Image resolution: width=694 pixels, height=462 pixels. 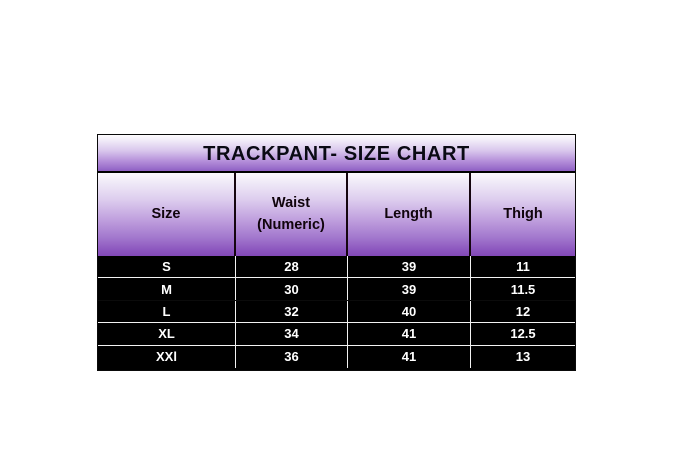 What do you see at coordinates (523, 357) in the screenshot?
I see `cell-thigh: 13` at bounding box center [523, 357].